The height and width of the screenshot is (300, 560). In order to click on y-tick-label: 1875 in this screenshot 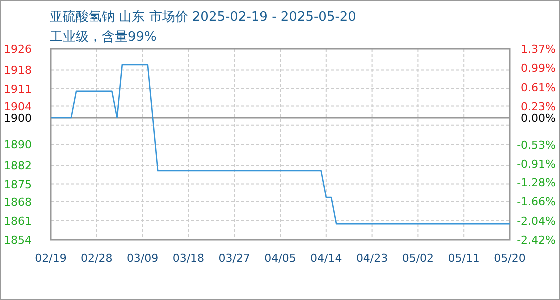, I will do `click(18, 185)`.